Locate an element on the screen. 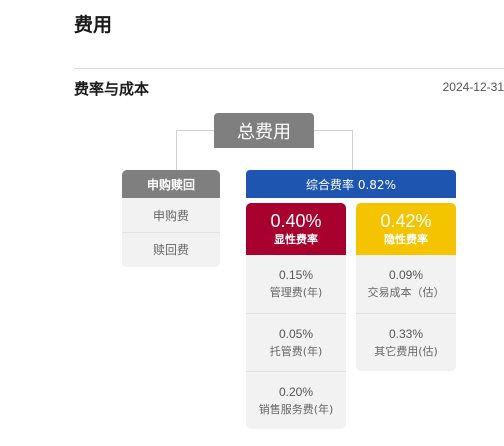  connector-right-horizontal is located at coordinates (333, 130).